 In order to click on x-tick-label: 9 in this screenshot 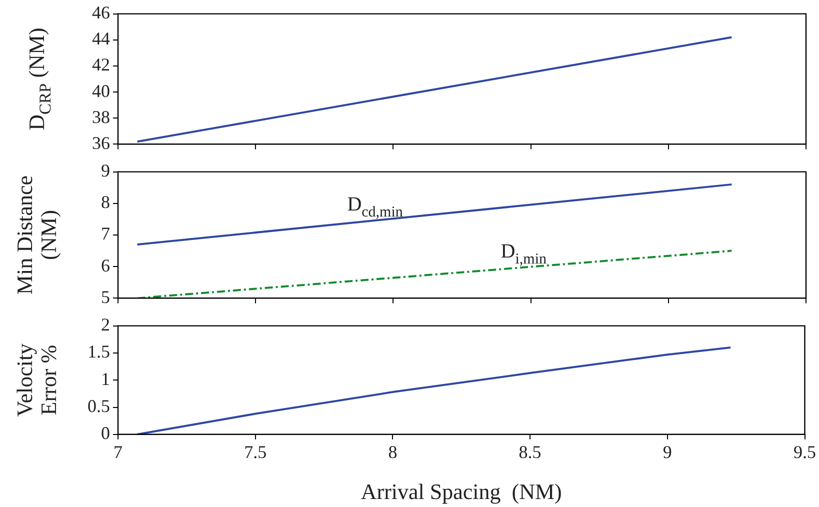, I will do `click(667, 452)`.